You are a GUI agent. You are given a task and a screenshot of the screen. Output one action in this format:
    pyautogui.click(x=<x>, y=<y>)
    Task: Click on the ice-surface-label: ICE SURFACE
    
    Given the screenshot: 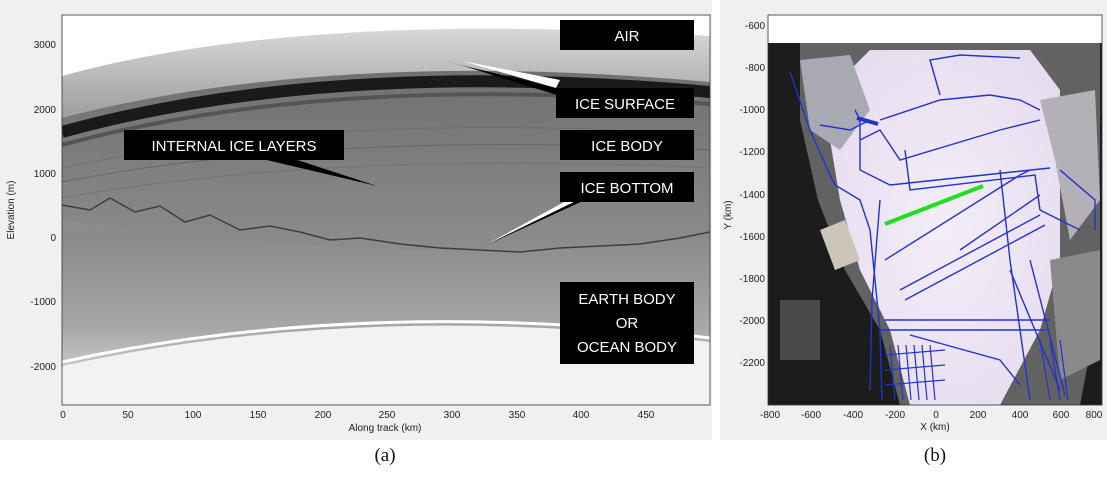 What is the action you would take?
    pyautogui.click(x=625, y=104)
    